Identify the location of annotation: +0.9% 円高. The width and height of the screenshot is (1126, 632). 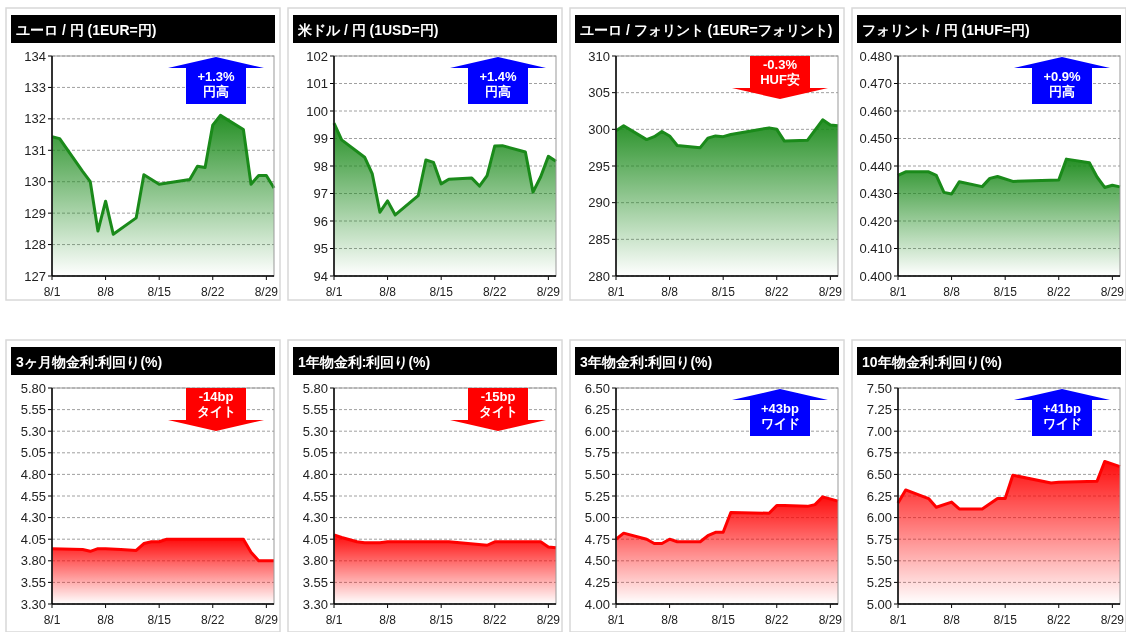
(1062, 84).